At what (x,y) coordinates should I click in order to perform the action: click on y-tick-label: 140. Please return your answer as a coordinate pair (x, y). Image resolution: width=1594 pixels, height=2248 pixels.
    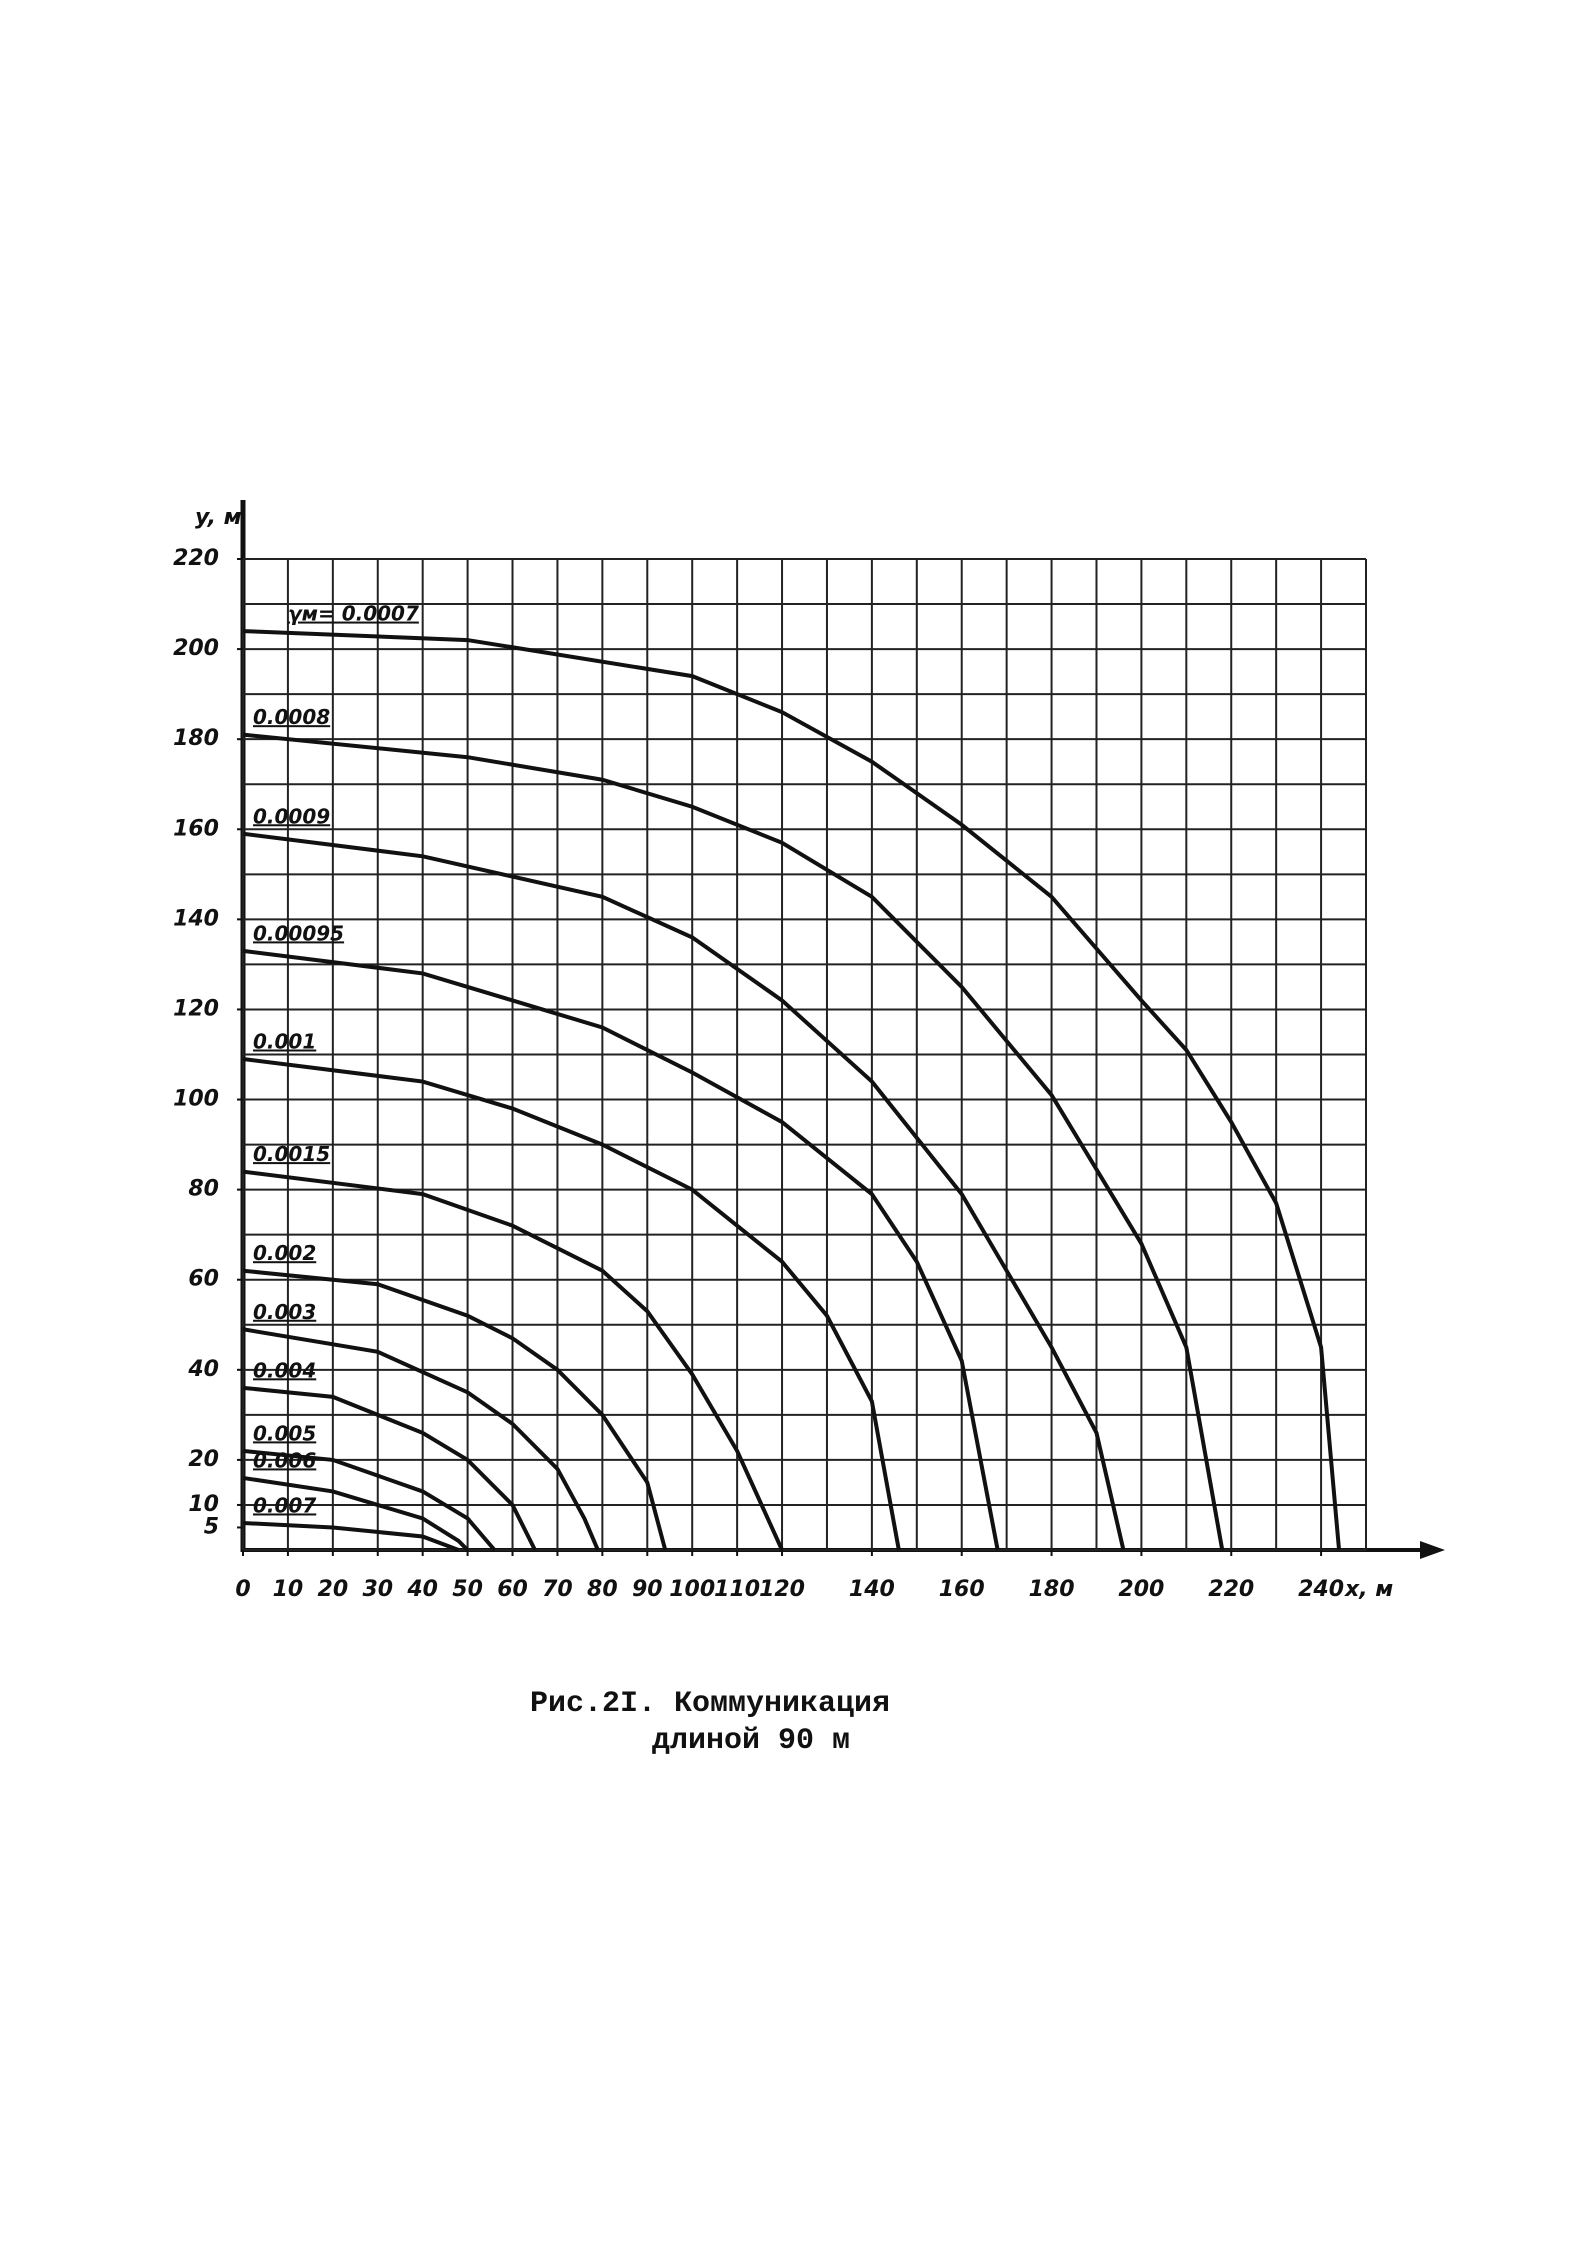
    Looking at the image, I should click on (196, 918).